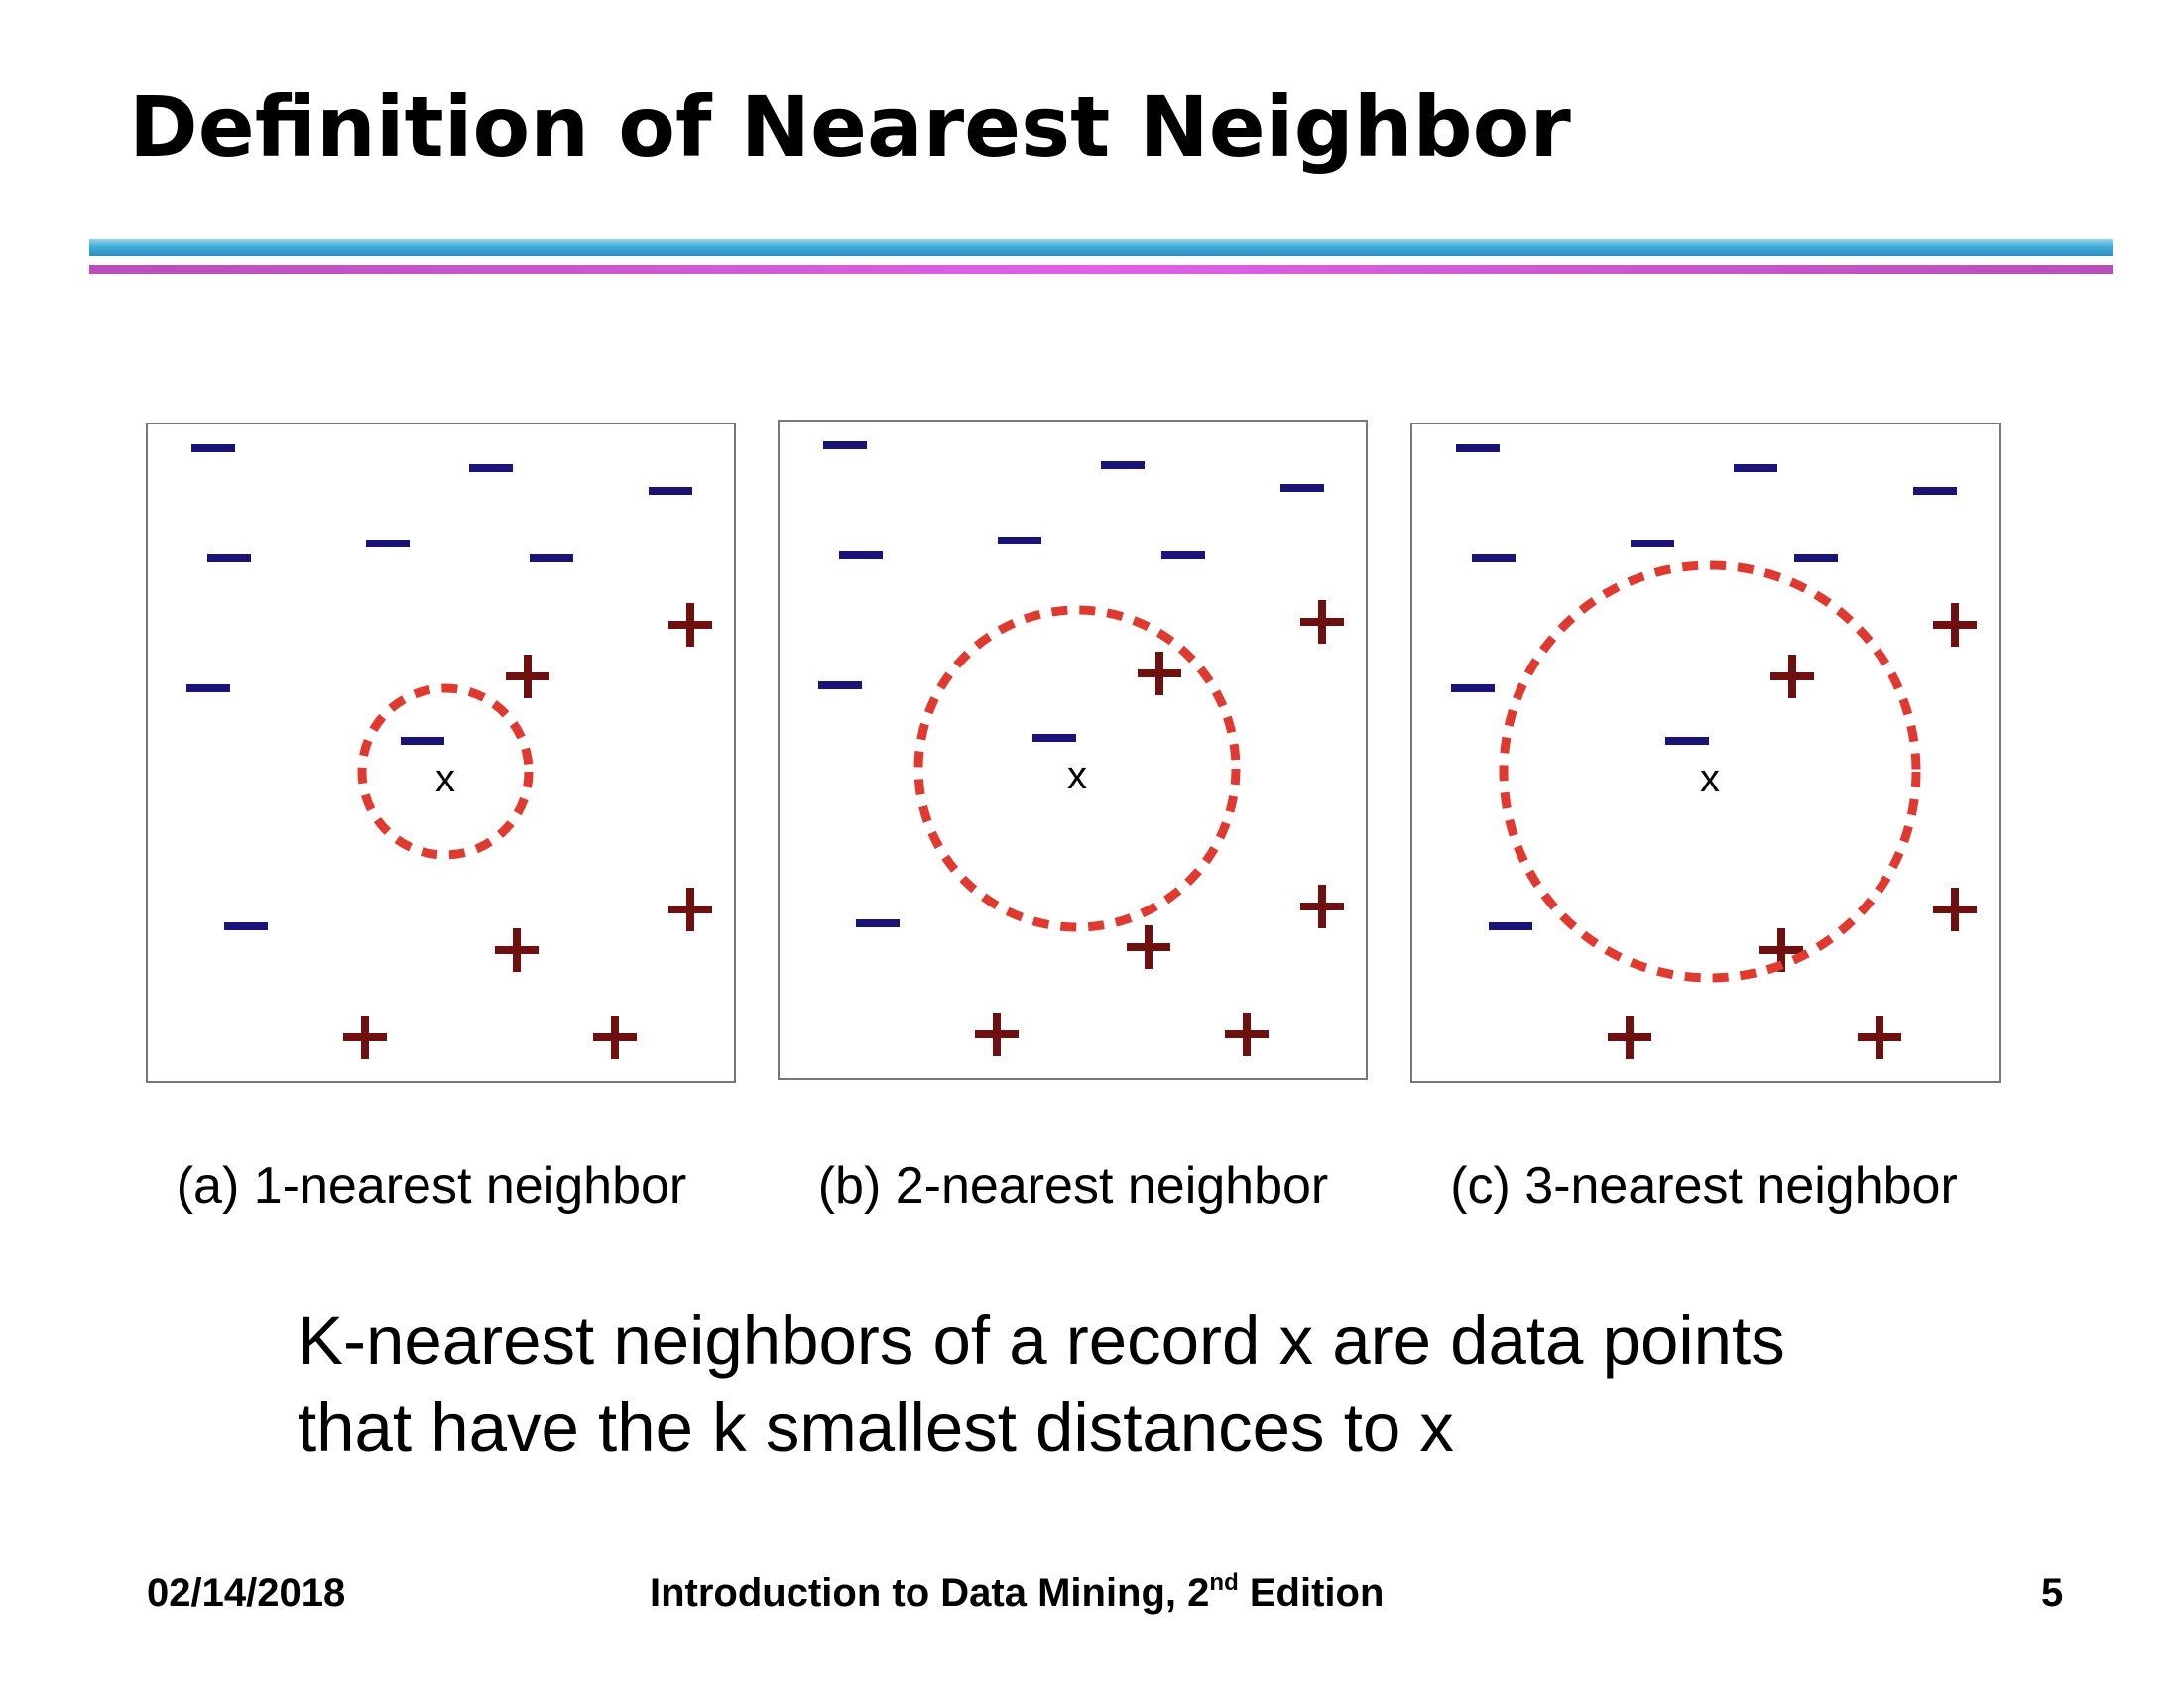  I want to click on footer-book-title-edition: Edition, so click(1311, 1593).